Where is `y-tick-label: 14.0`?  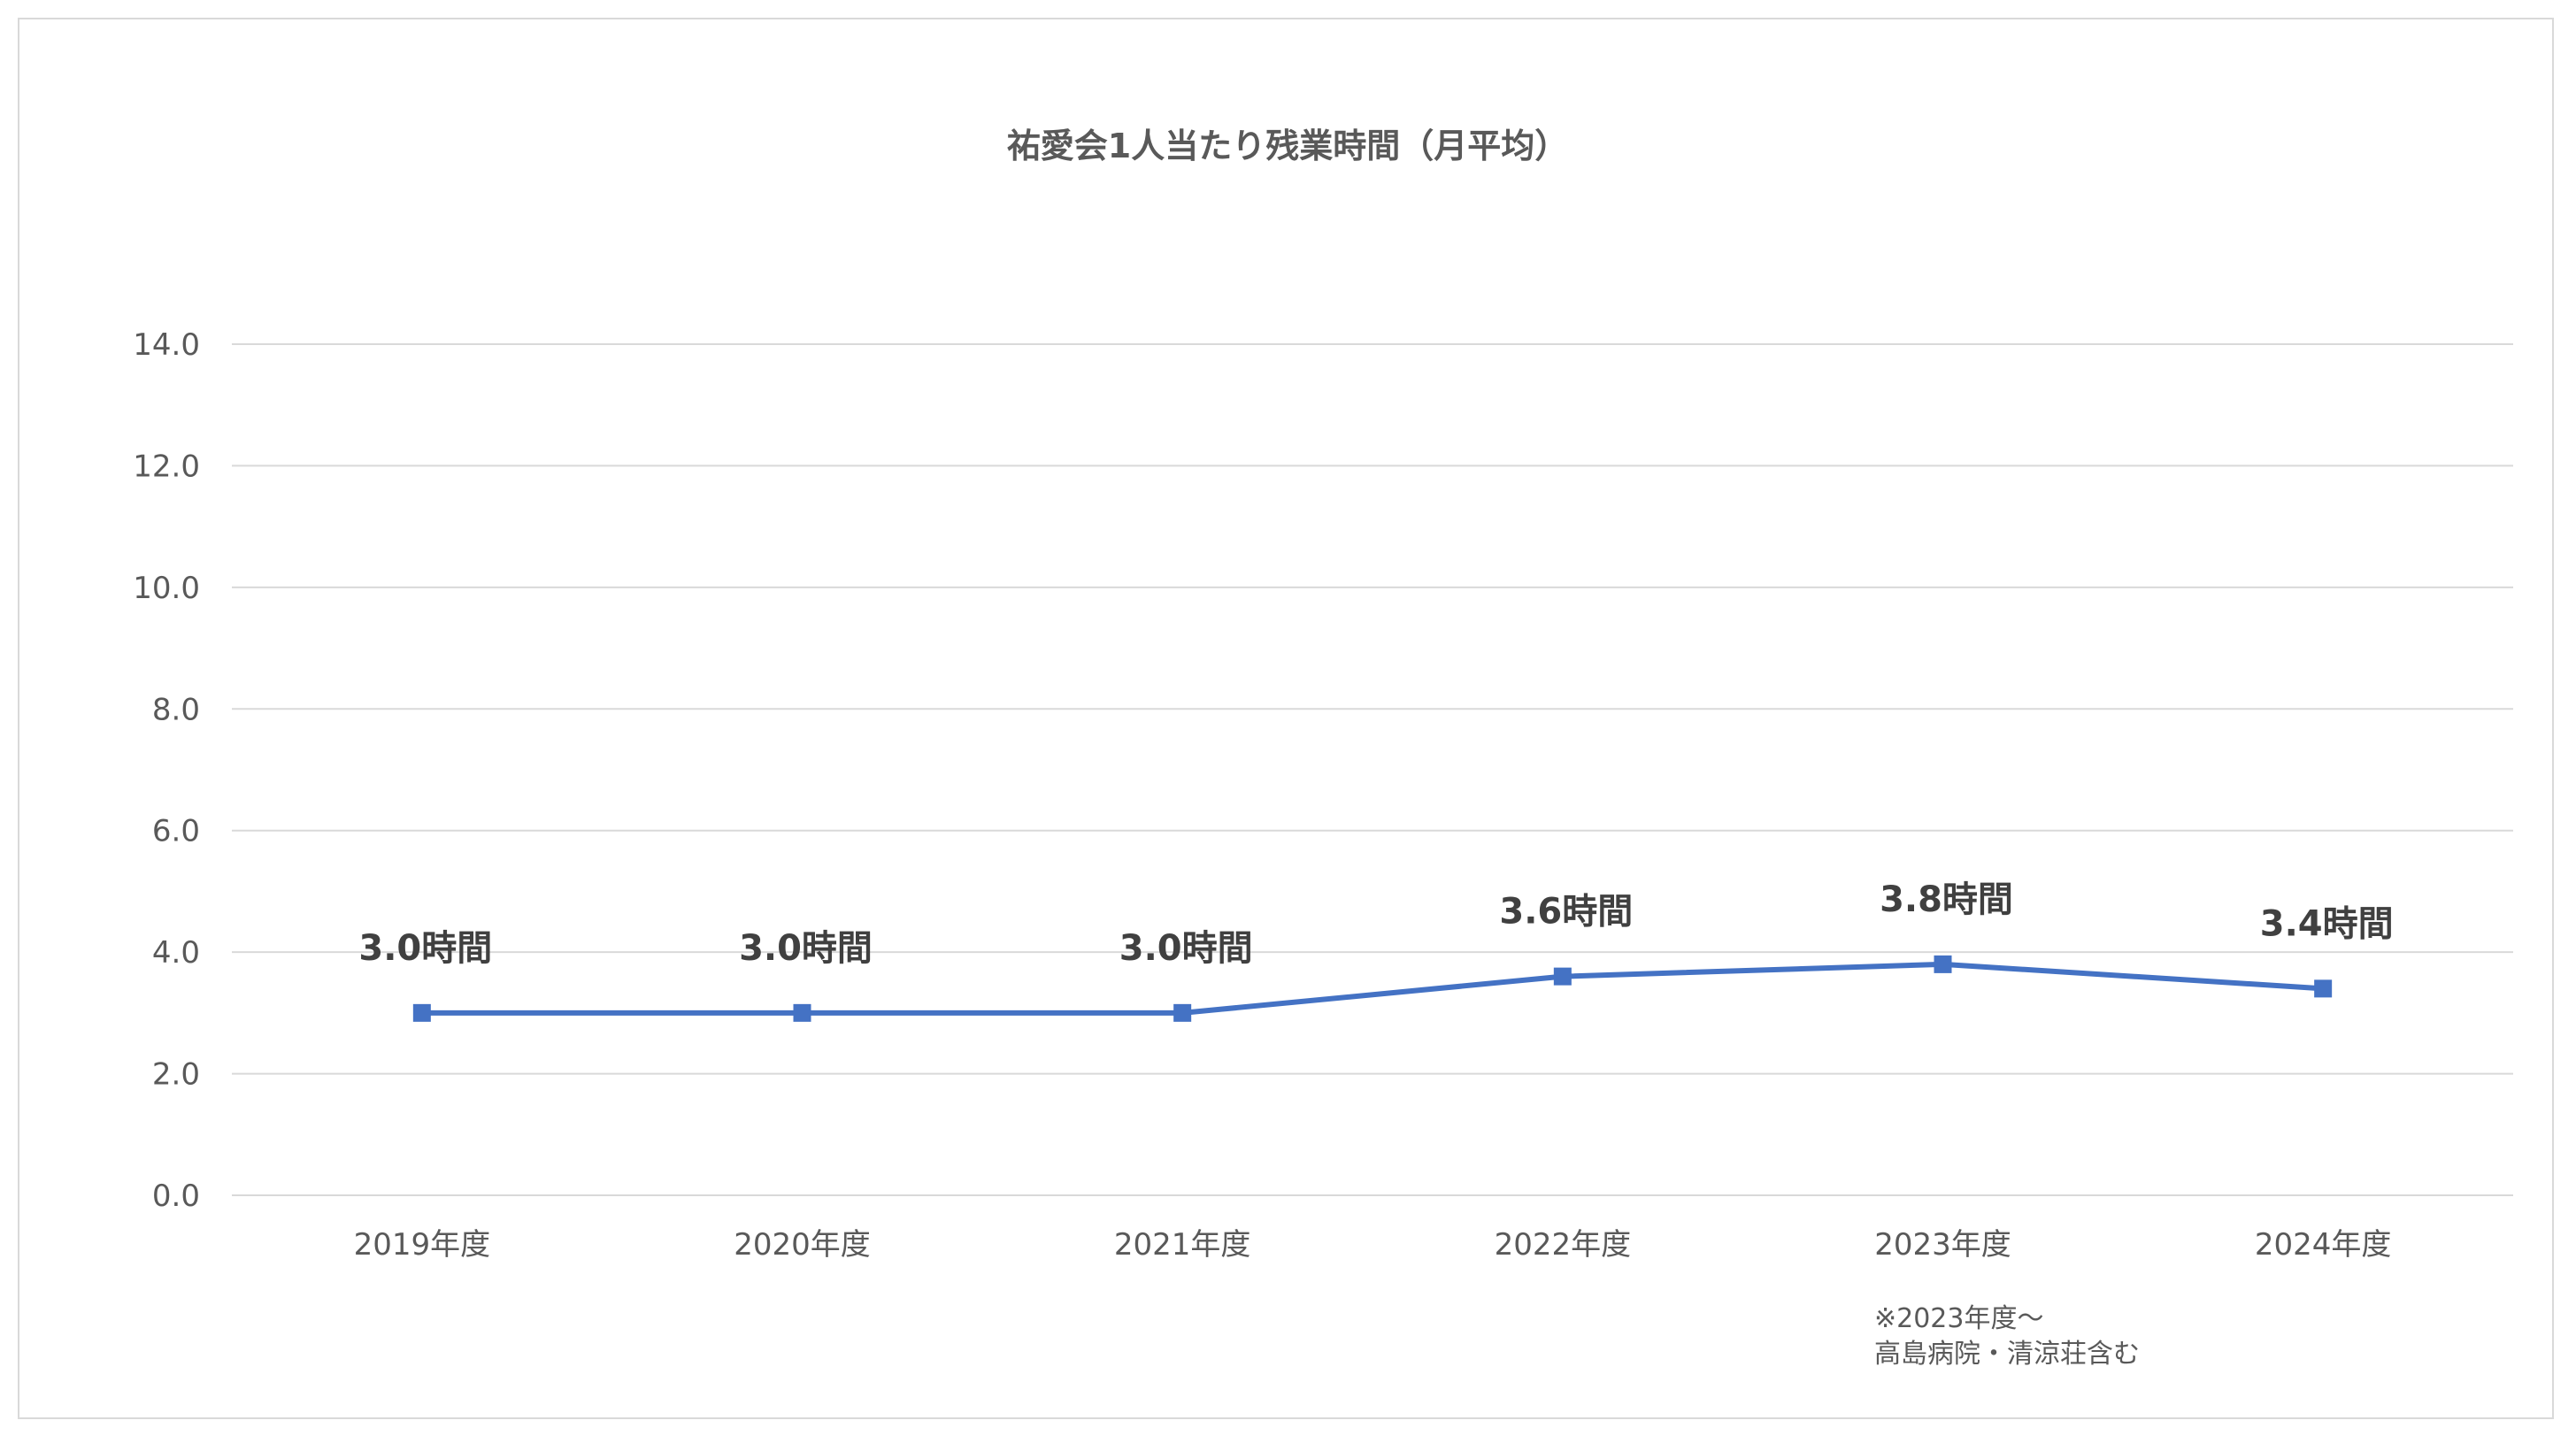 y-tick-label: 14.0 is located at coordinates (166, 345).